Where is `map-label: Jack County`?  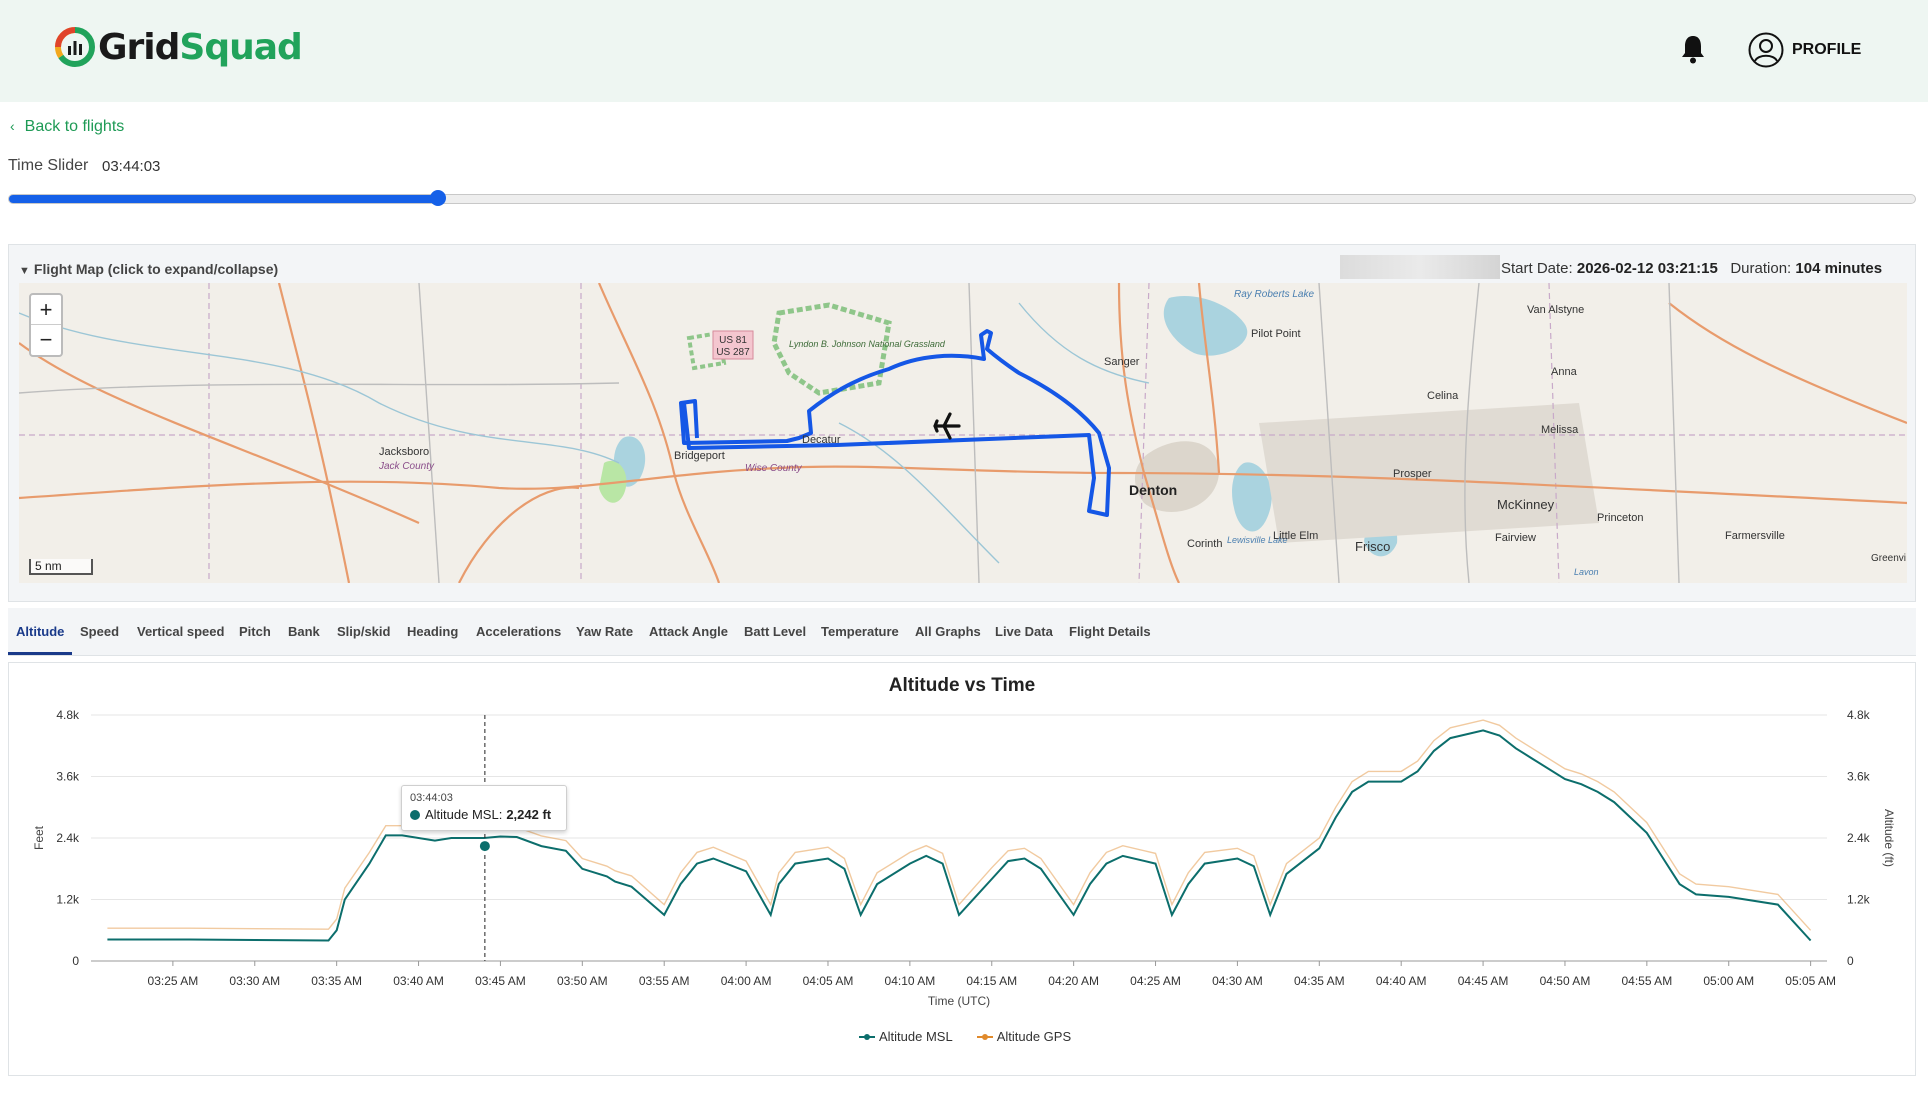
map-label: Jack County is located at coordinates (406, 466).